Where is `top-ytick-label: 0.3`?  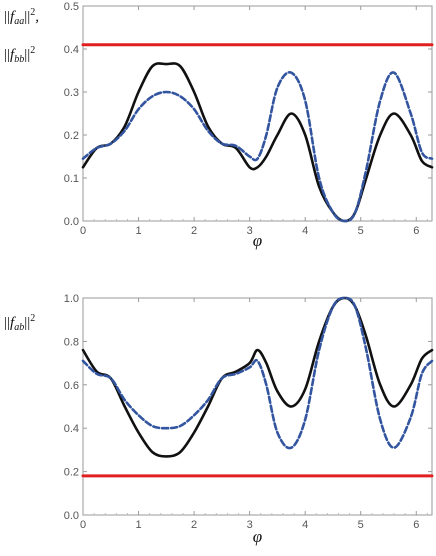 top-ytick-label: 0.3 is located at coordinates (71, 93).